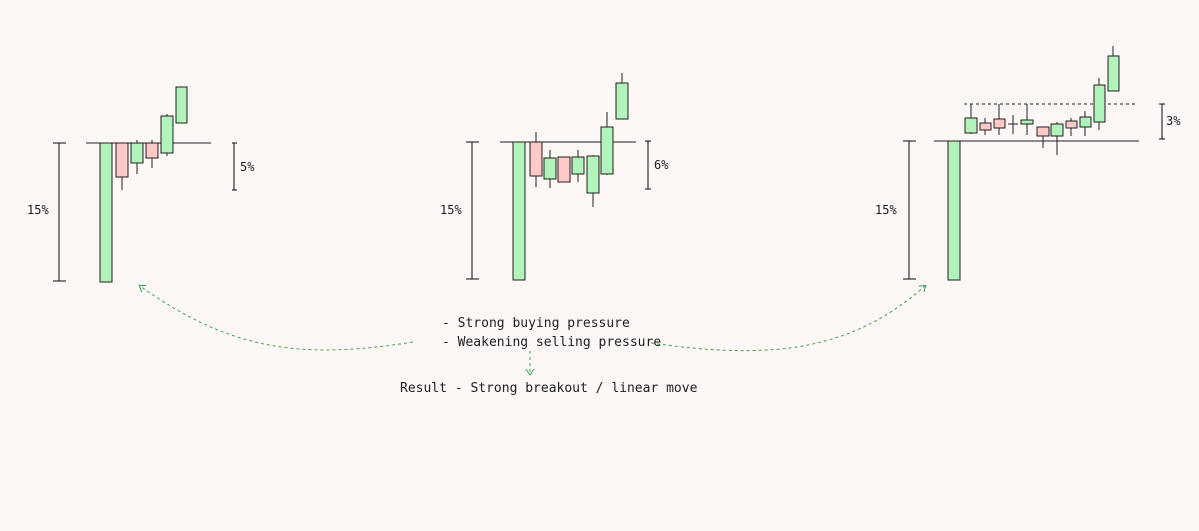 This screenshot has width=1199, height=531. Describe the element at coordinates (549, 388) in the screenshot. I see `result-text: Result - Strong breakout / linear move` at that location.